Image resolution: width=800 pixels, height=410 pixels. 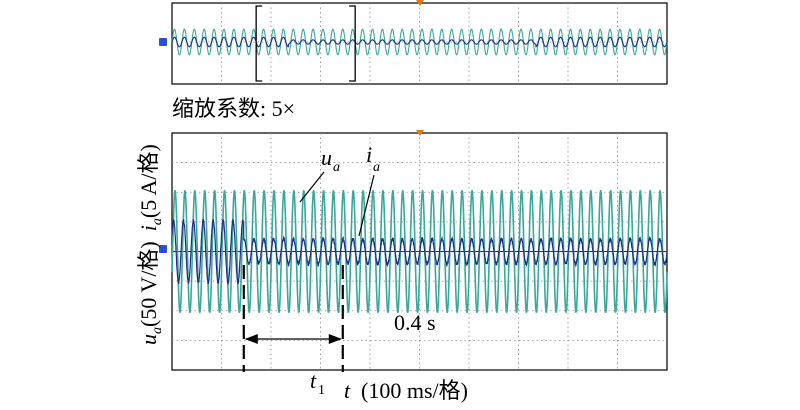 What do you see at coordinates (369, 154) in the screenshot?
I see `i-label-symbol: i` at bounding box center [369, 154].